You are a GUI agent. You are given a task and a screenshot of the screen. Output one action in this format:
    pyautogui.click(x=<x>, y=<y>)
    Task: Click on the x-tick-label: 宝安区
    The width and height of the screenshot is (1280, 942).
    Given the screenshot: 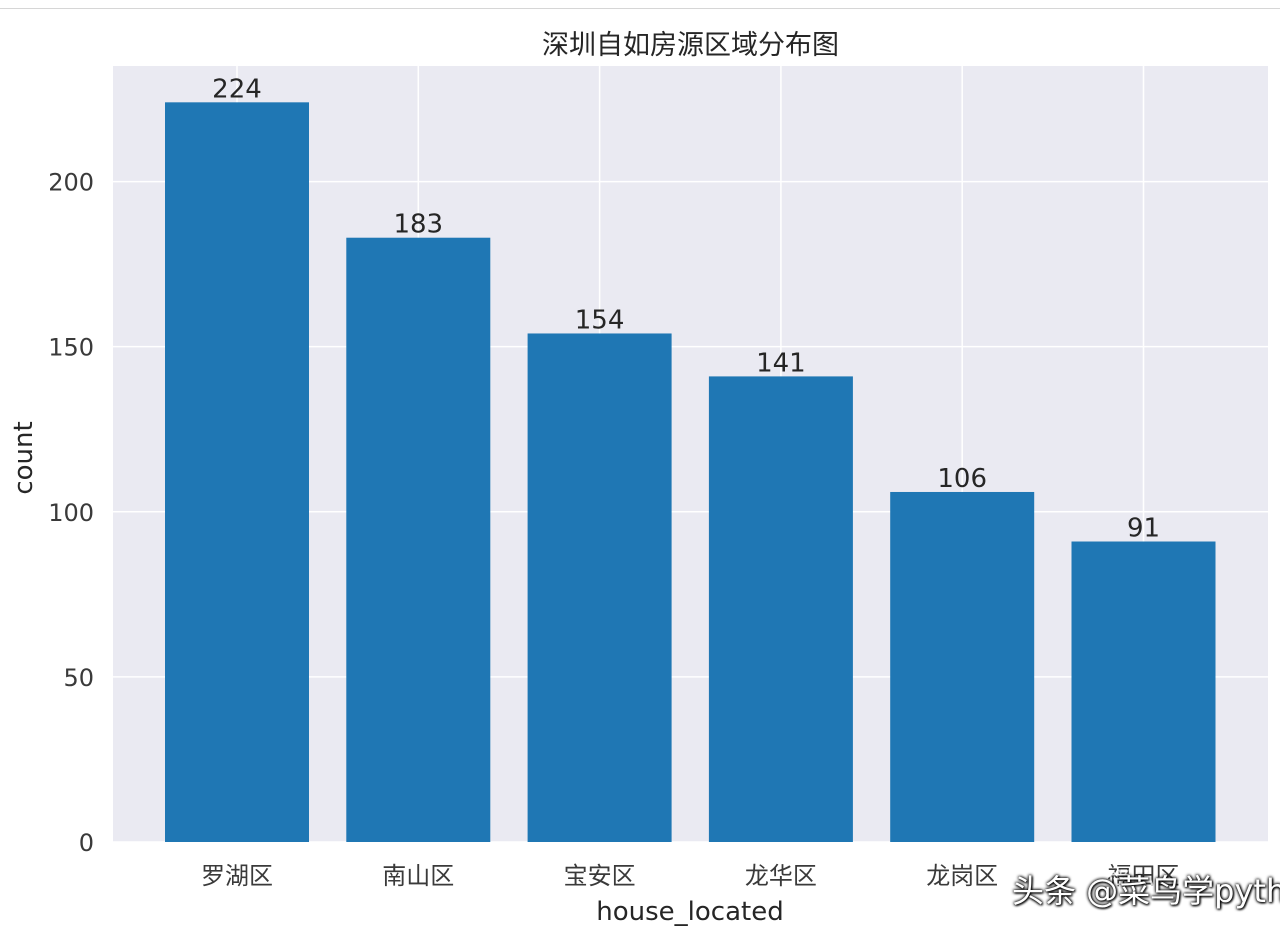 What is the action you would take?
    pyautogui.click(x=600, y=876)
    